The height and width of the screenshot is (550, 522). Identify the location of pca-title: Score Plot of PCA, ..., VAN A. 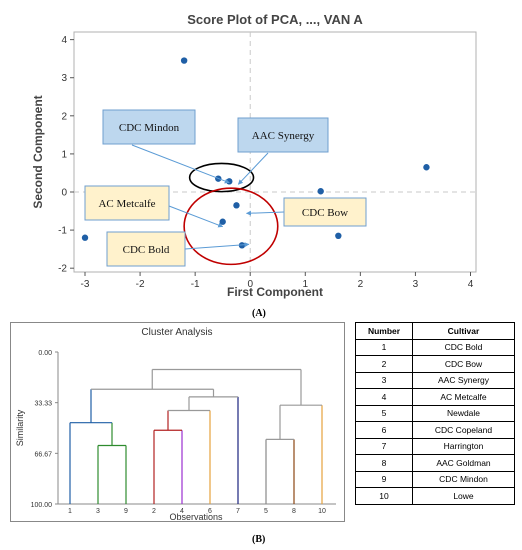
(275, 19).